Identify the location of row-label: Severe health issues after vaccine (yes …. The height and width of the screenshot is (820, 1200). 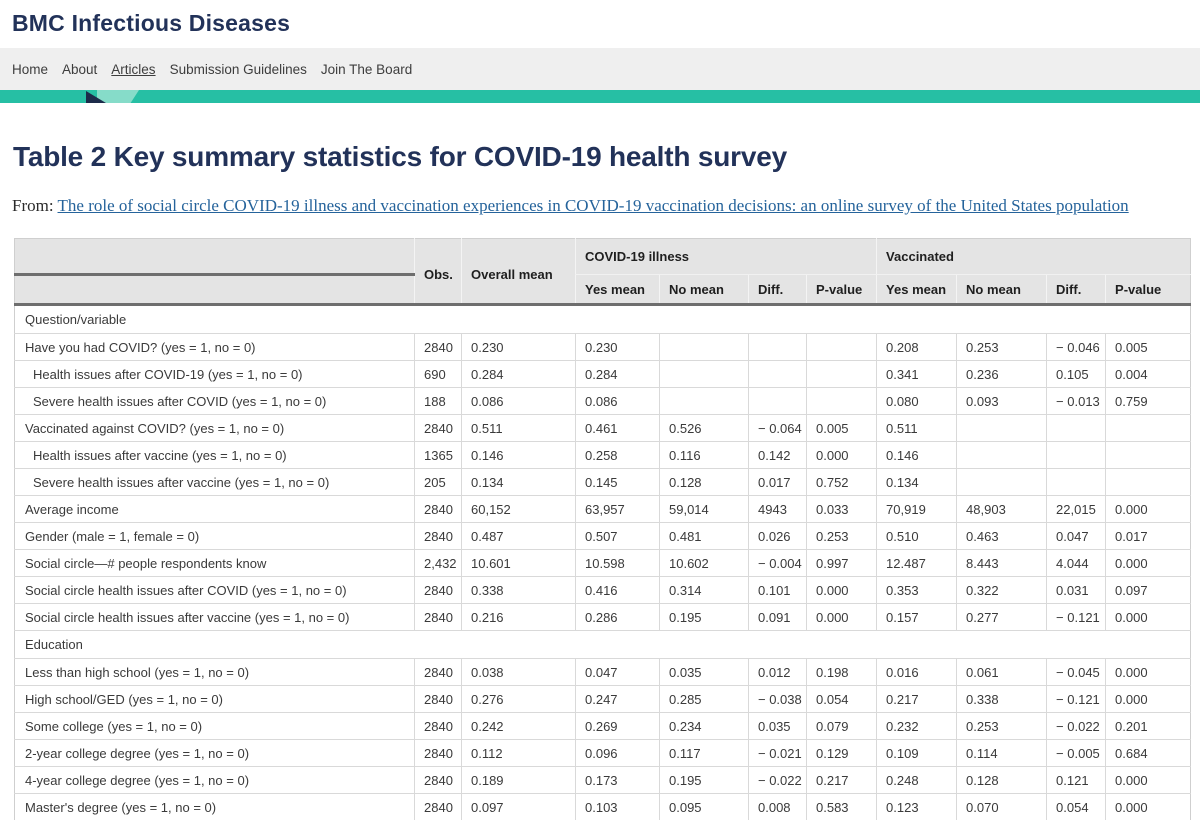
(214, 482).